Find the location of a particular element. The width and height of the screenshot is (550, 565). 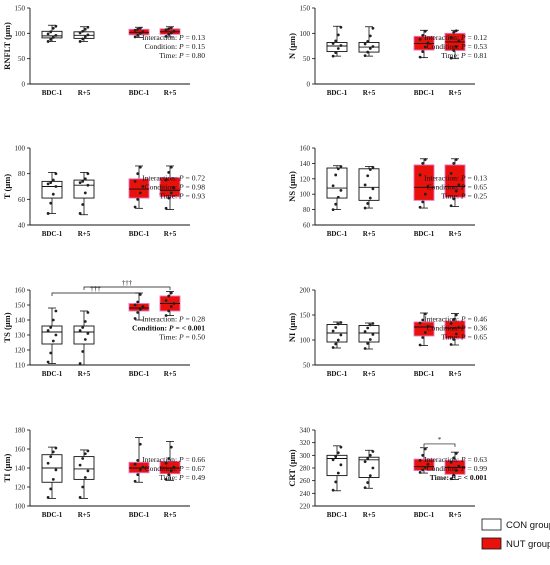

stat-line: Time: P = < 0.001 is located at coordinates (458, 477).